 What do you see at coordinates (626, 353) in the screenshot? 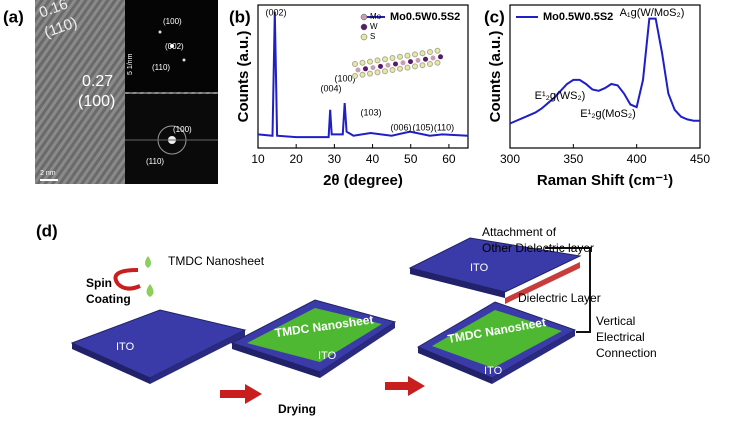
I see `label: Connection` at bounding box center [626, 353].